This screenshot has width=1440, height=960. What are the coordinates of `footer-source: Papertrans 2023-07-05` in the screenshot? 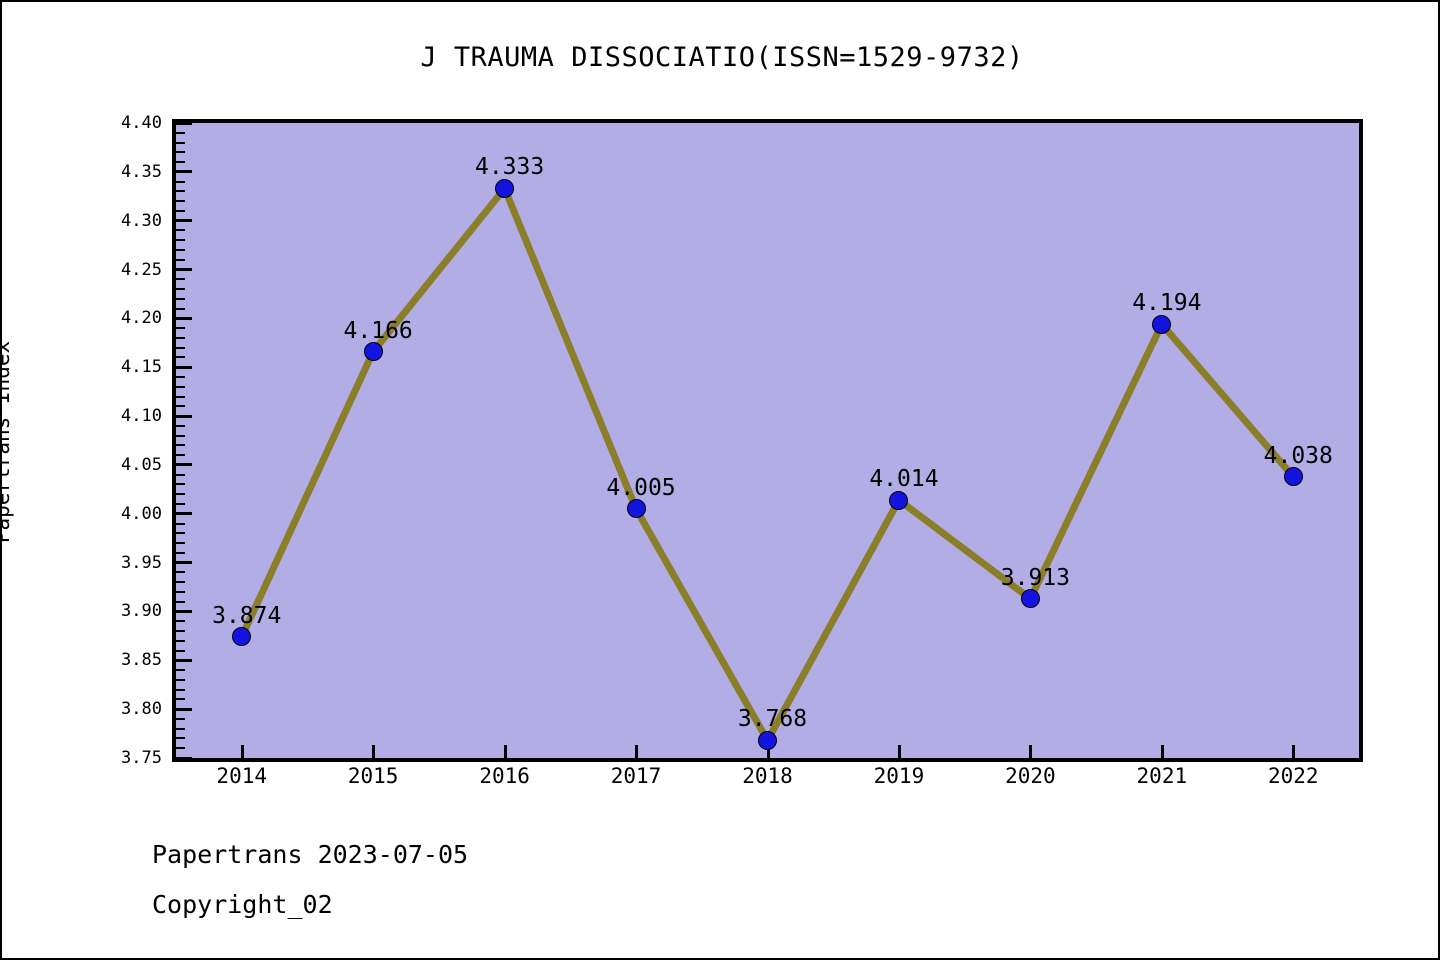 It's located at (310, 854).